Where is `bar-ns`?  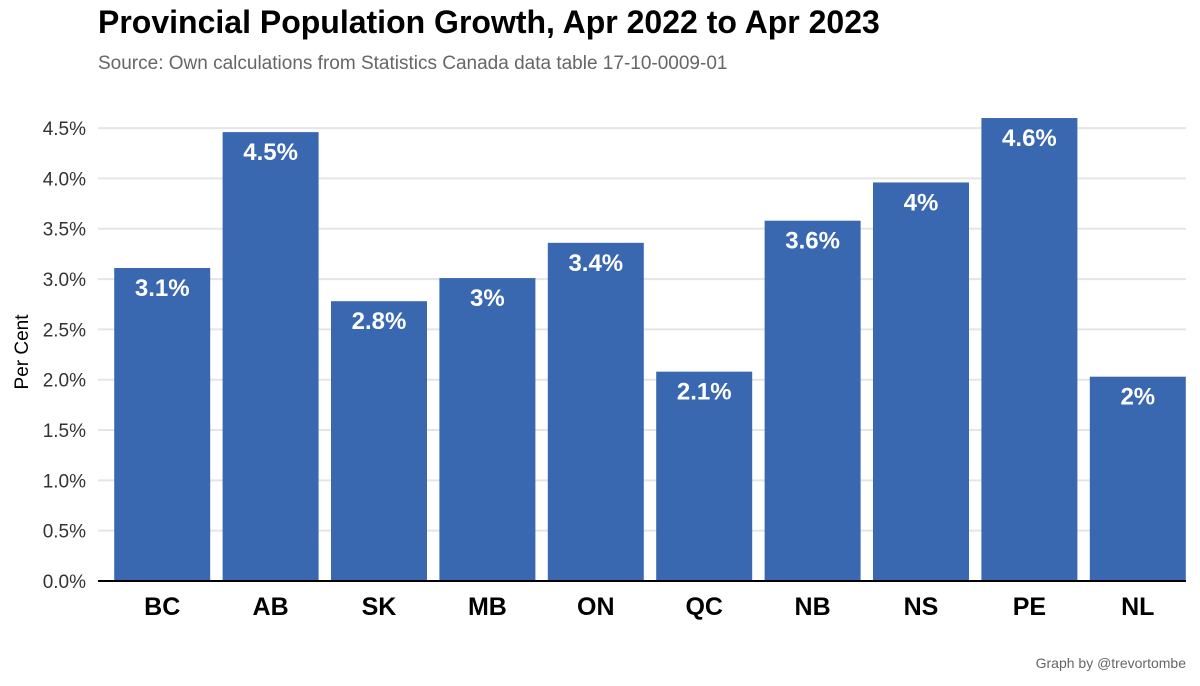 bar-ns is located at coordinates (921, 381).